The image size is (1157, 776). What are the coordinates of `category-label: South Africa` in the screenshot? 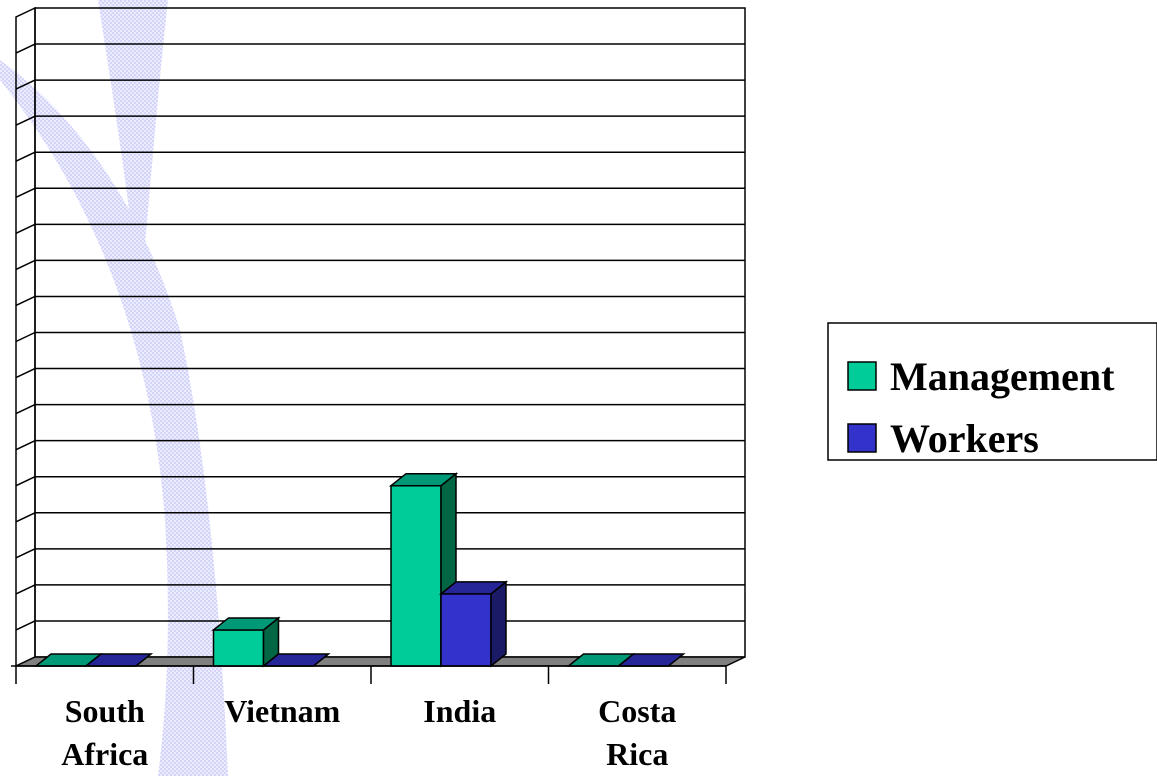 It's located at (104, 732).